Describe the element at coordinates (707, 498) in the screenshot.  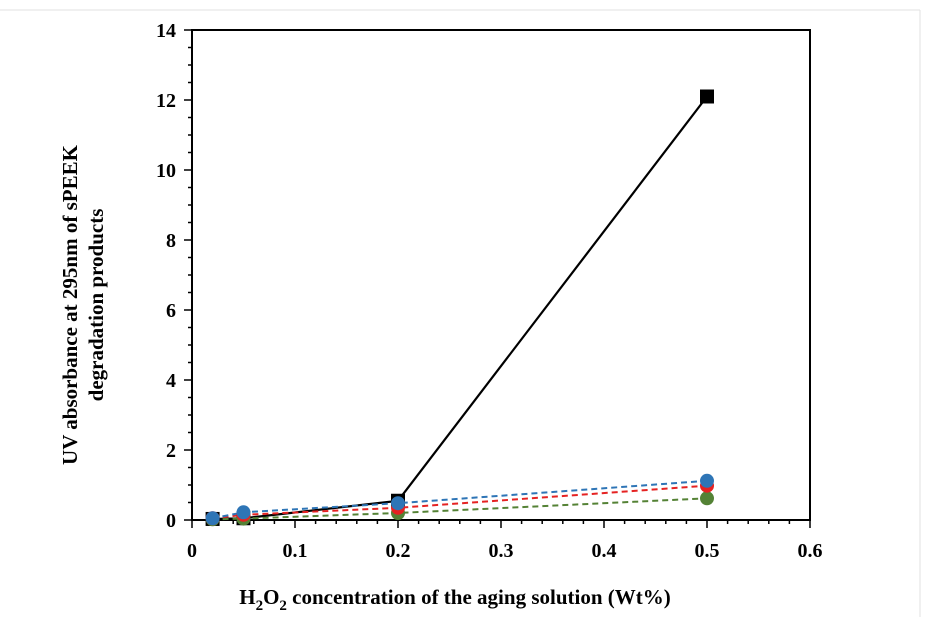
I see `series-2-point` at that location.